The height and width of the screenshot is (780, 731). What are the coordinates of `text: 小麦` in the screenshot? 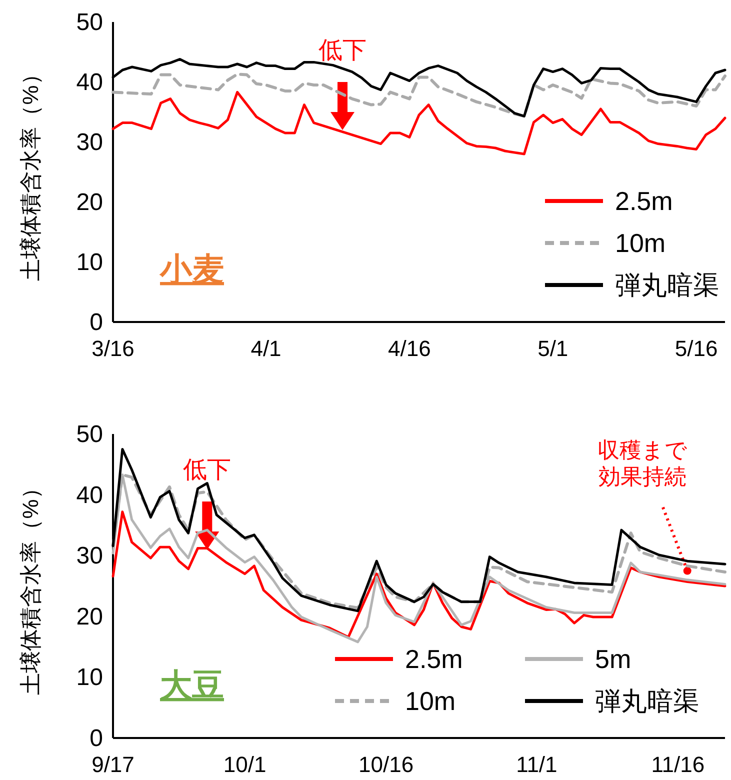 It's located at (191, 269).